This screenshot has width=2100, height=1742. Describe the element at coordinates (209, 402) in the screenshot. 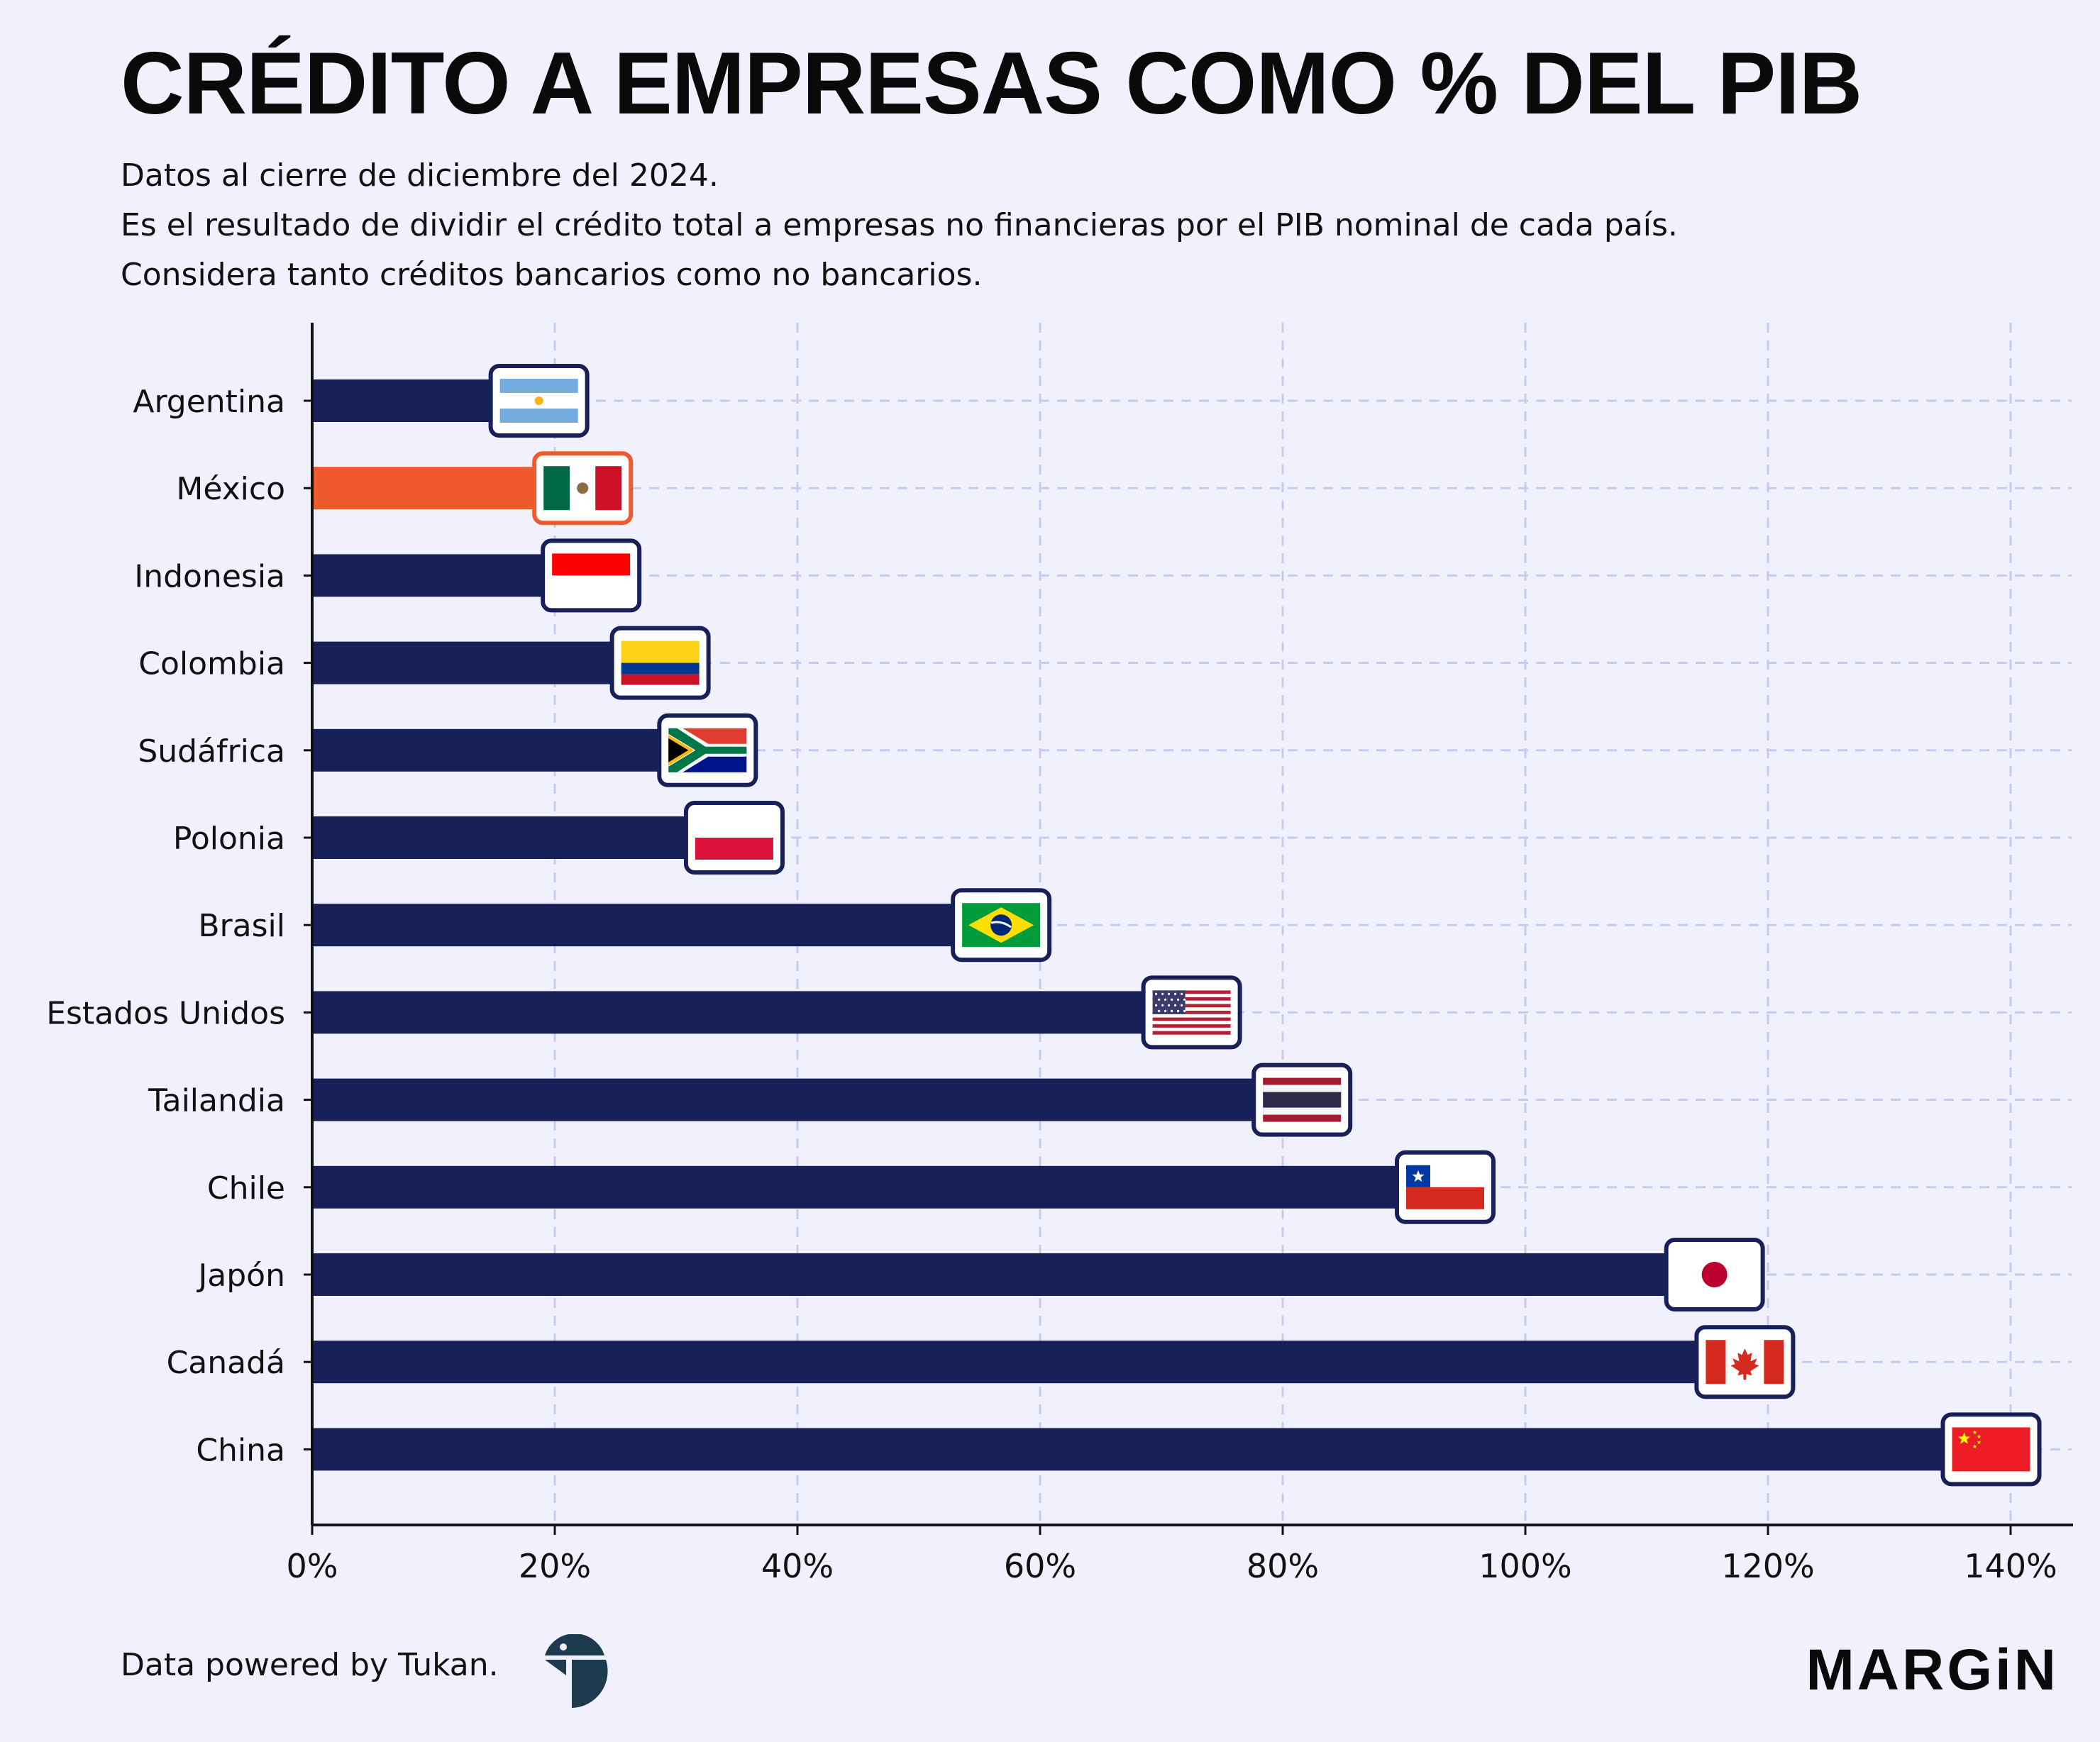

I see `category-label: Argentina` at that location.